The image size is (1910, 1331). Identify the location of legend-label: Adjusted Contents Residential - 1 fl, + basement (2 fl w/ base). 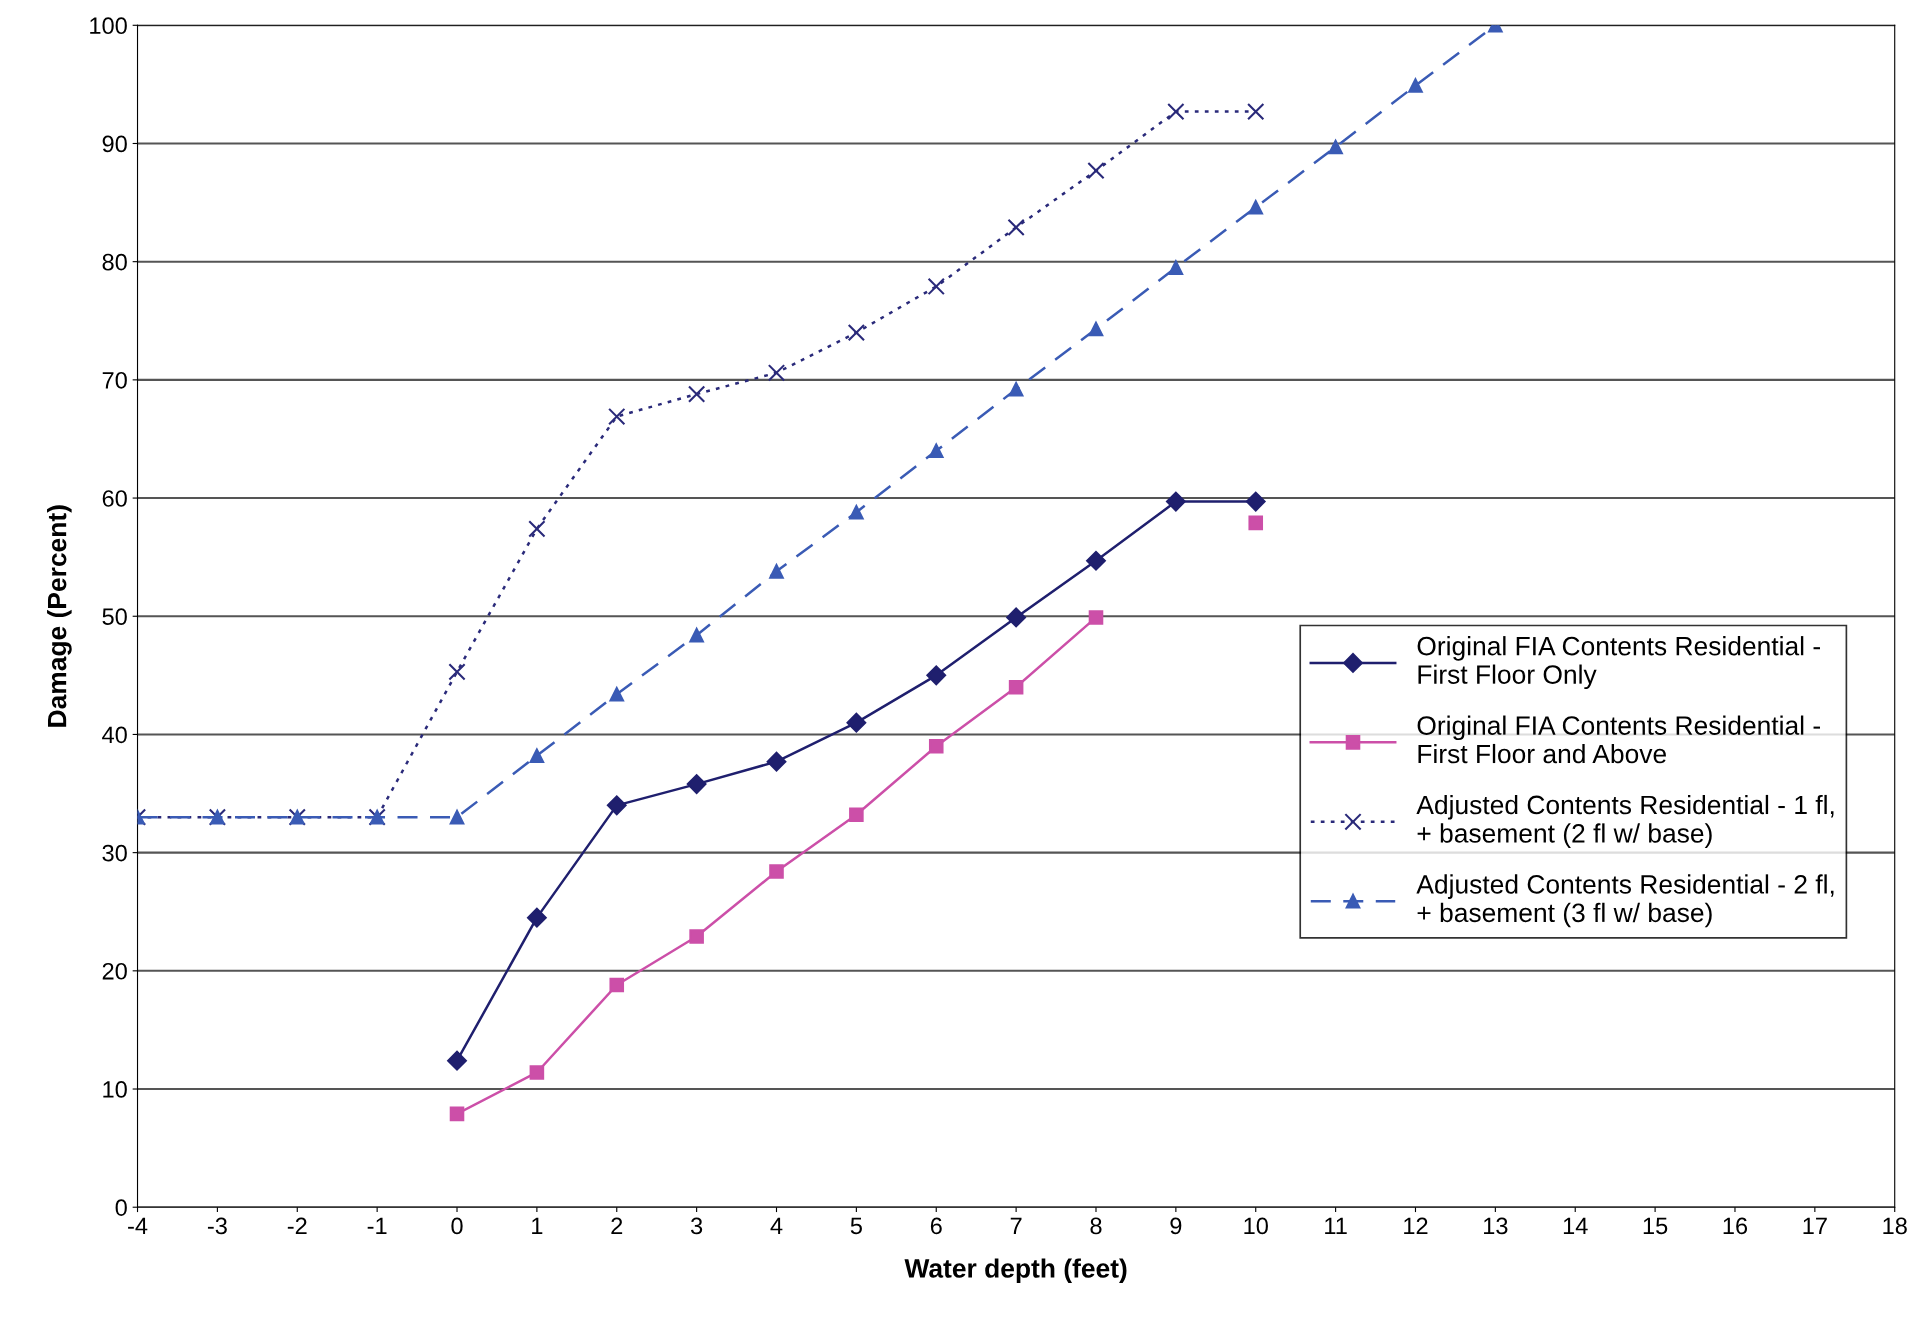
(1625, 821).